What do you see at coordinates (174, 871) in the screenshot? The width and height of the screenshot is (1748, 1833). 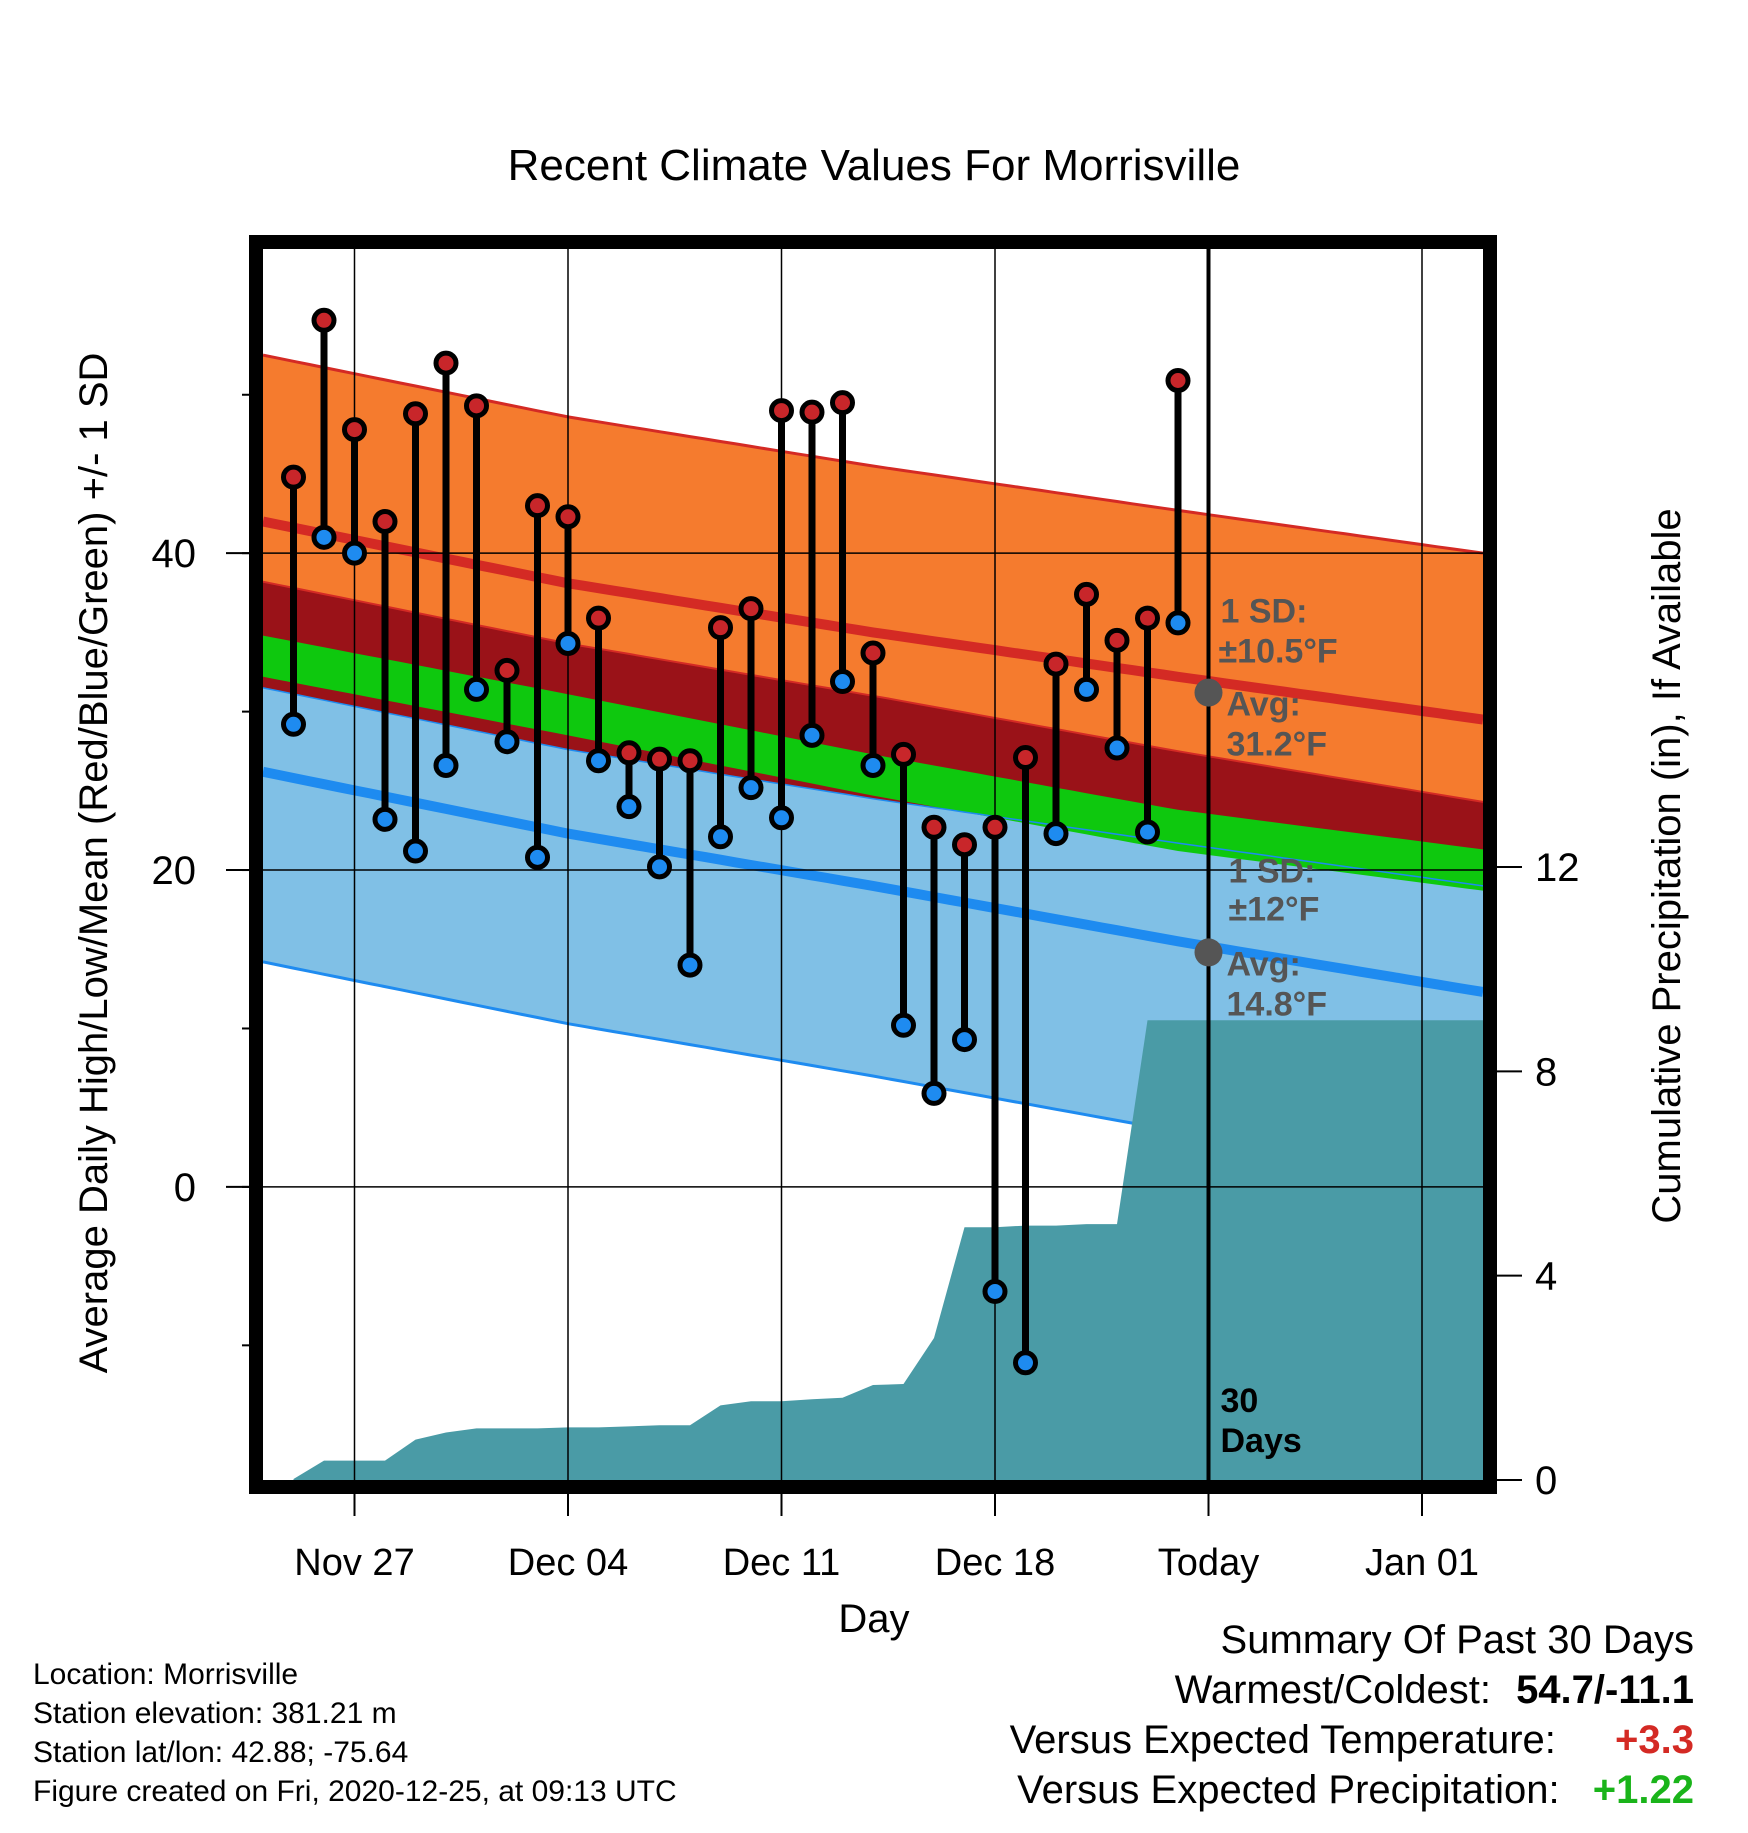 I see `y-tick-label: 20` at bounding box center [174, 871].